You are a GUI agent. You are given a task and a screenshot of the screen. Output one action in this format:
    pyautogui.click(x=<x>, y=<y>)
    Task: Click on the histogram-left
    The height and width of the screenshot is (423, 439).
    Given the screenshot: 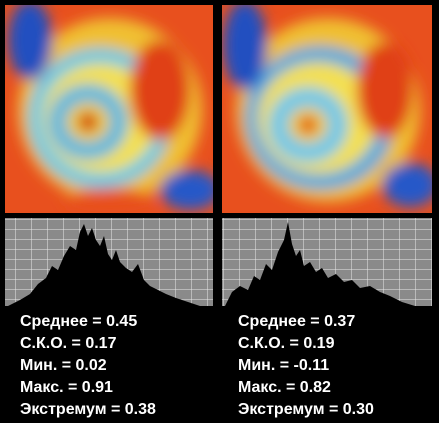 What is the action you would take?
    pyautogui.click(x=109, y=262)
    